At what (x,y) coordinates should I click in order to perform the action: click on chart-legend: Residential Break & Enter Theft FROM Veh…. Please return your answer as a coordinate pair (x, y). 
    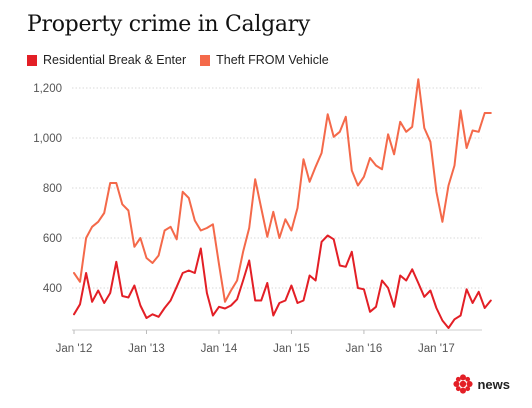
    Looking at the image, I should click on (185, 60).